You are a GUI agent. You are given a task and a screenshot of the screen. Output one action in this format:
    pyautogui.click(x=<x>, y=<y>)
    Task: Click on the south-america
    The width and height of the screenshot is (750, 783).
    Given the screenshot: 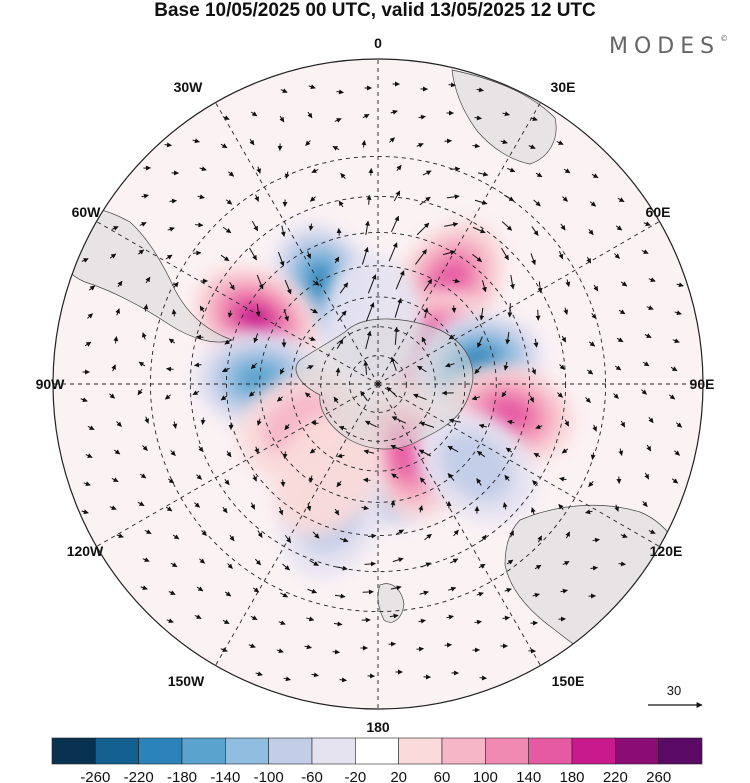 What is the action you would take?
    pyautogui.click(x=144, y=274)
    